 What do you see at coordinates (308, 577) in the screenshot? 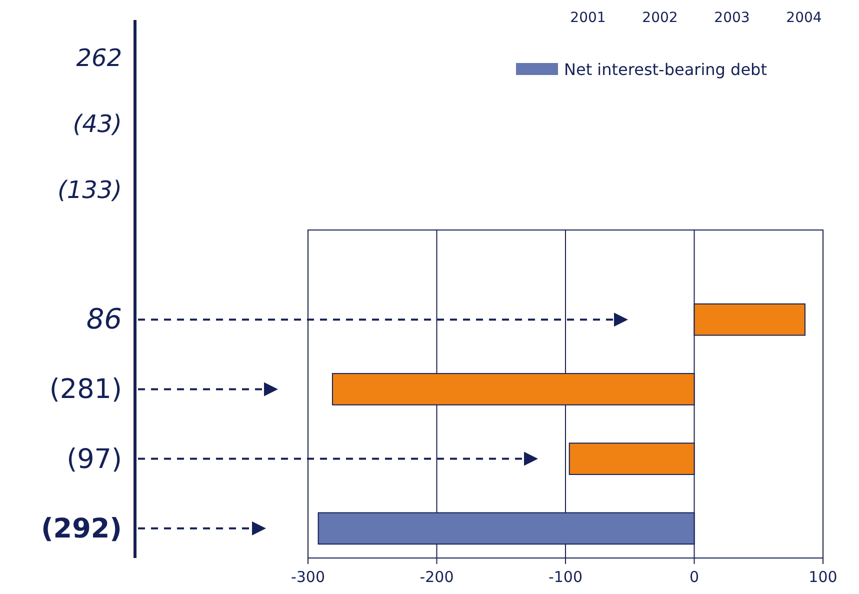
I see `x-tick-label: -300` at bounding box center [308, 577].